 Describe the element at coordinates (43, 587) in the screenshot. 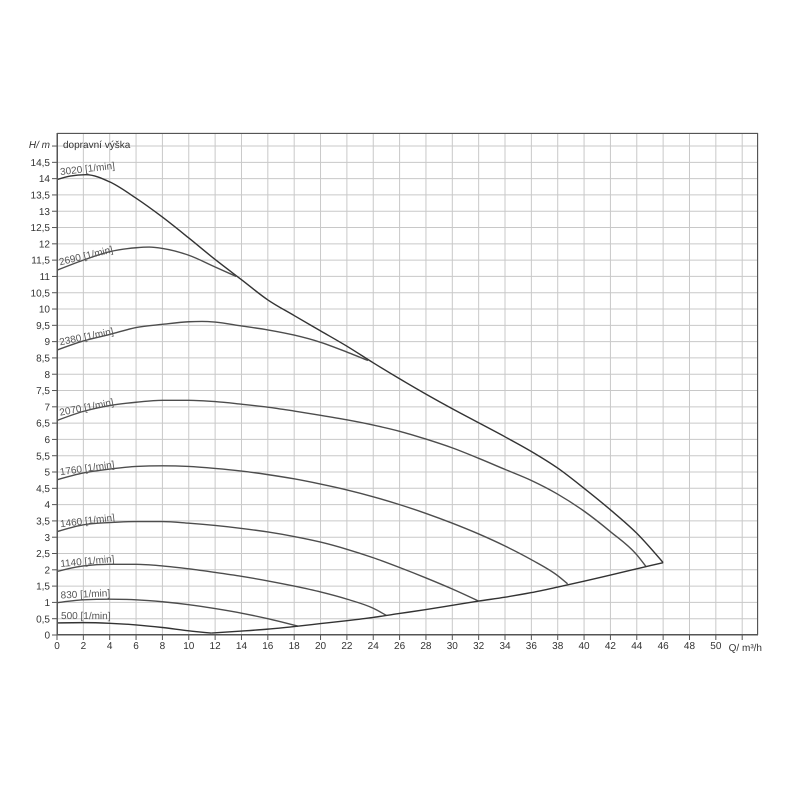

I see `y-tick-label: 1,5` at that location.